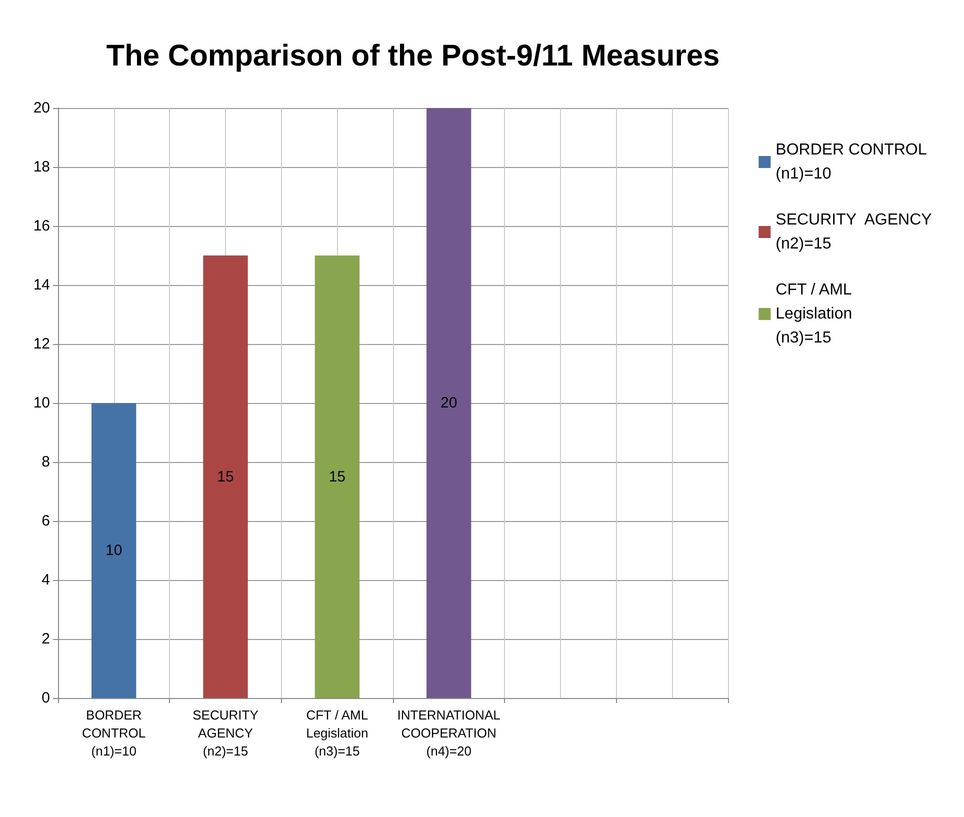 The image size is (964, 817). I want to click on y-tick-label: 6, so click(46, 521).